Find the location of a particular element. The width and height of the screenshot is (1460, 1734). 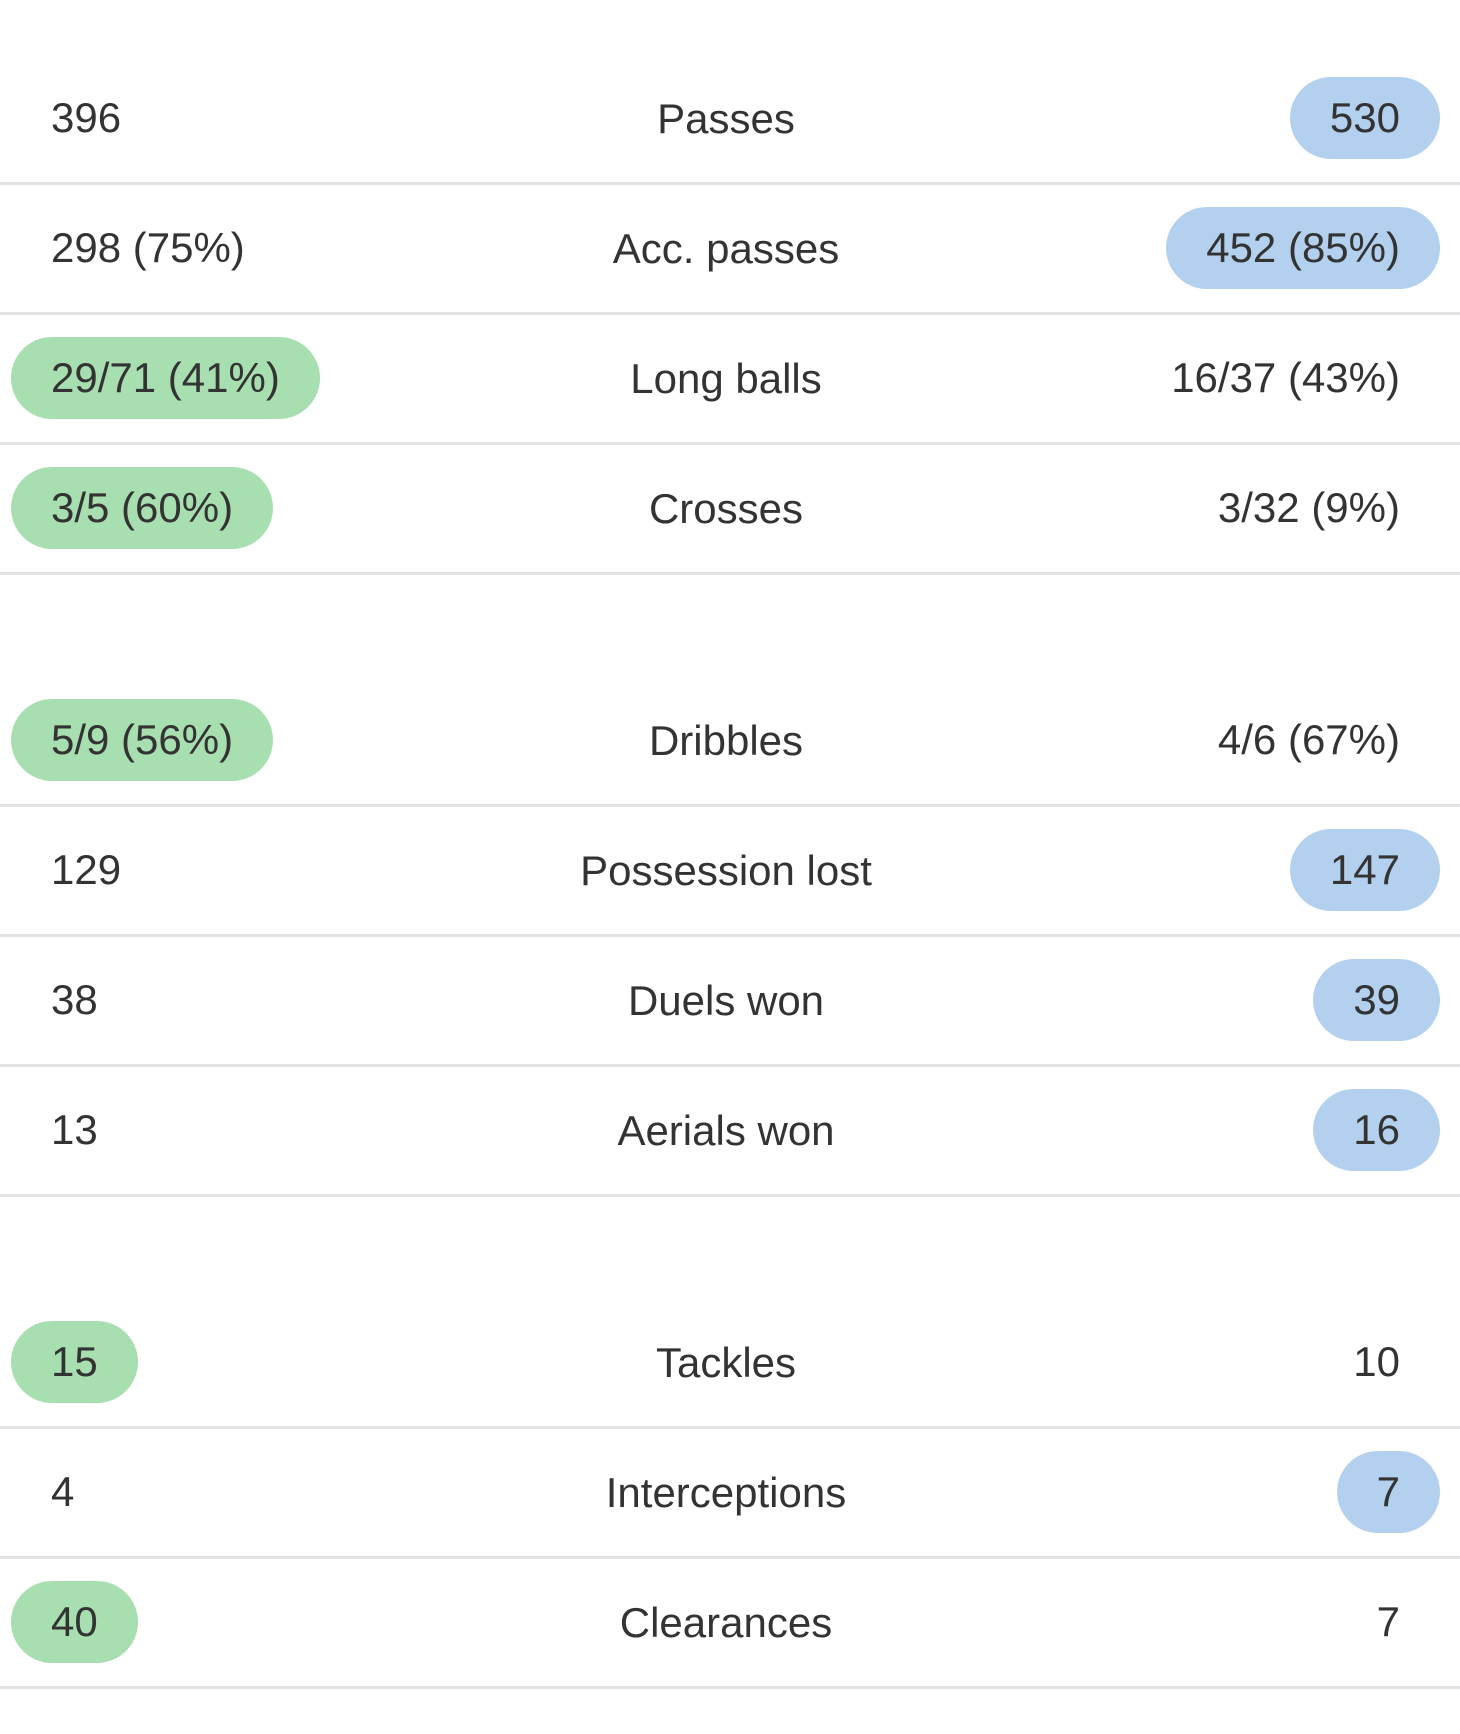

home-value: 298 (75%) is located at coordinates (148, 247).